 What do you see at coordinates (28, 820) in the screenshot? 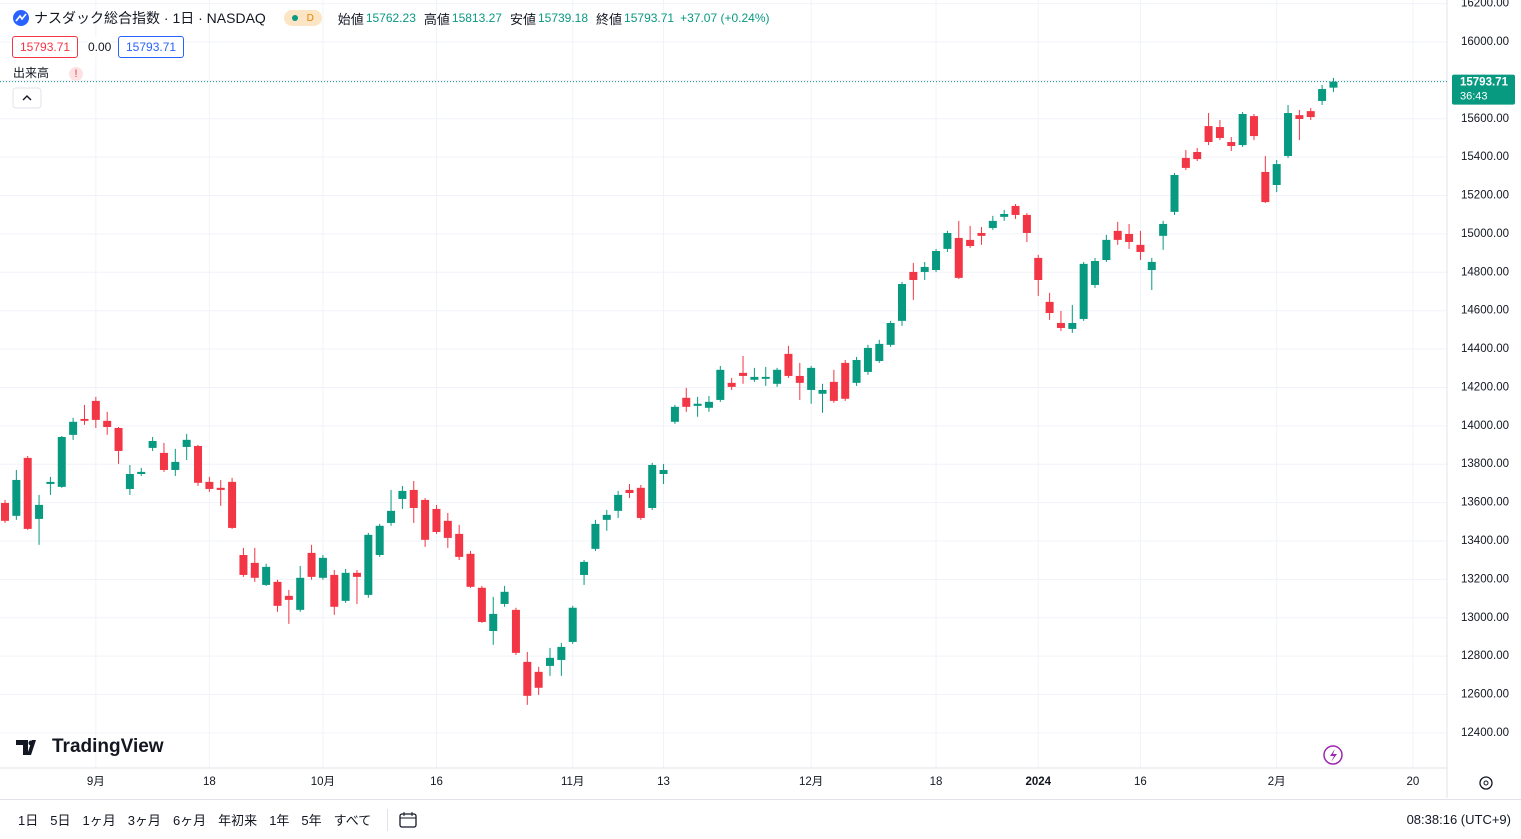
I see `range-button: 1日` at bounding box center [28, 820].